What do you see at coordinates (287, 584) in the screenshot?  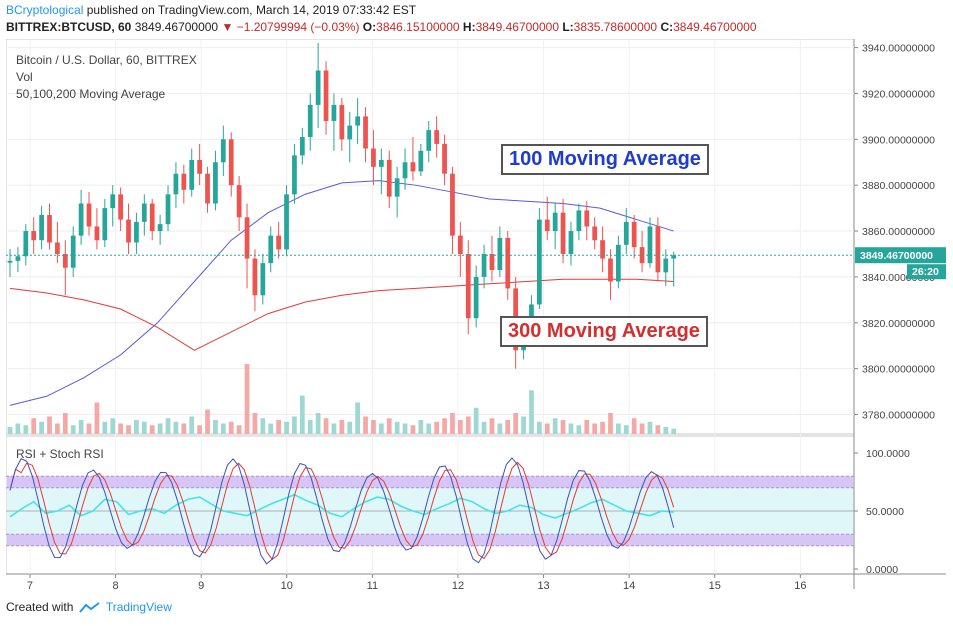 I see `time-axis-label: 10` at bounding box center [287, 584].